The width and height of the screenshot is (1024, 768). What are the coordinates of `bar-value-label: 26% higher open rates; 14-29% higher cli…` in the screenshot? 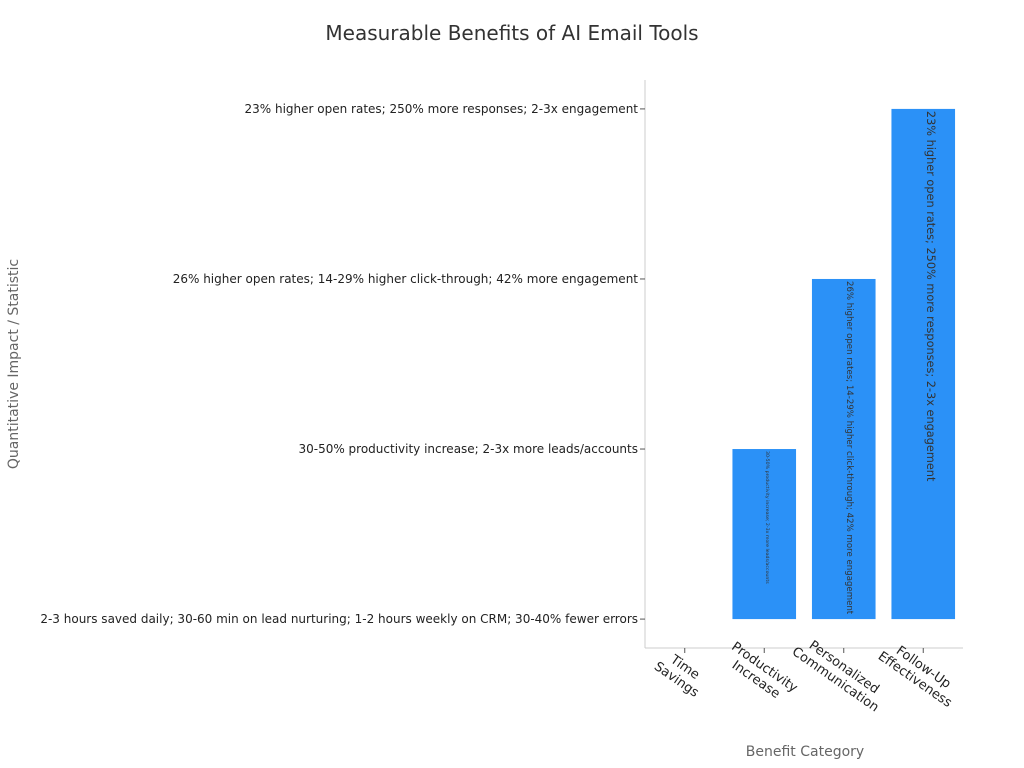 It's located at (849, 448).